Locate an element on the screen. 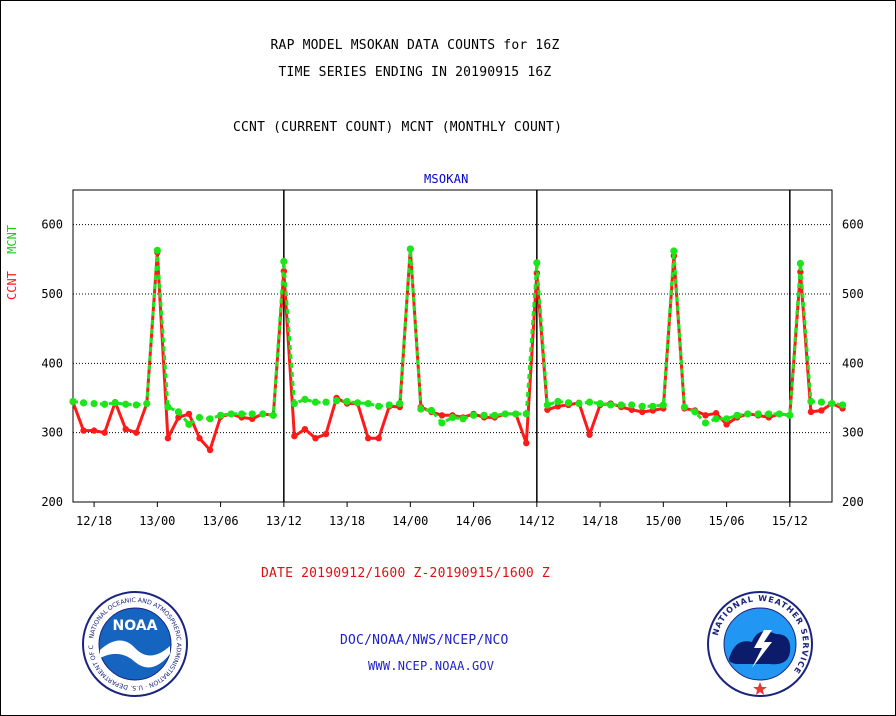  y-tick-label-left: 500 is located at coordinates (52, 294).